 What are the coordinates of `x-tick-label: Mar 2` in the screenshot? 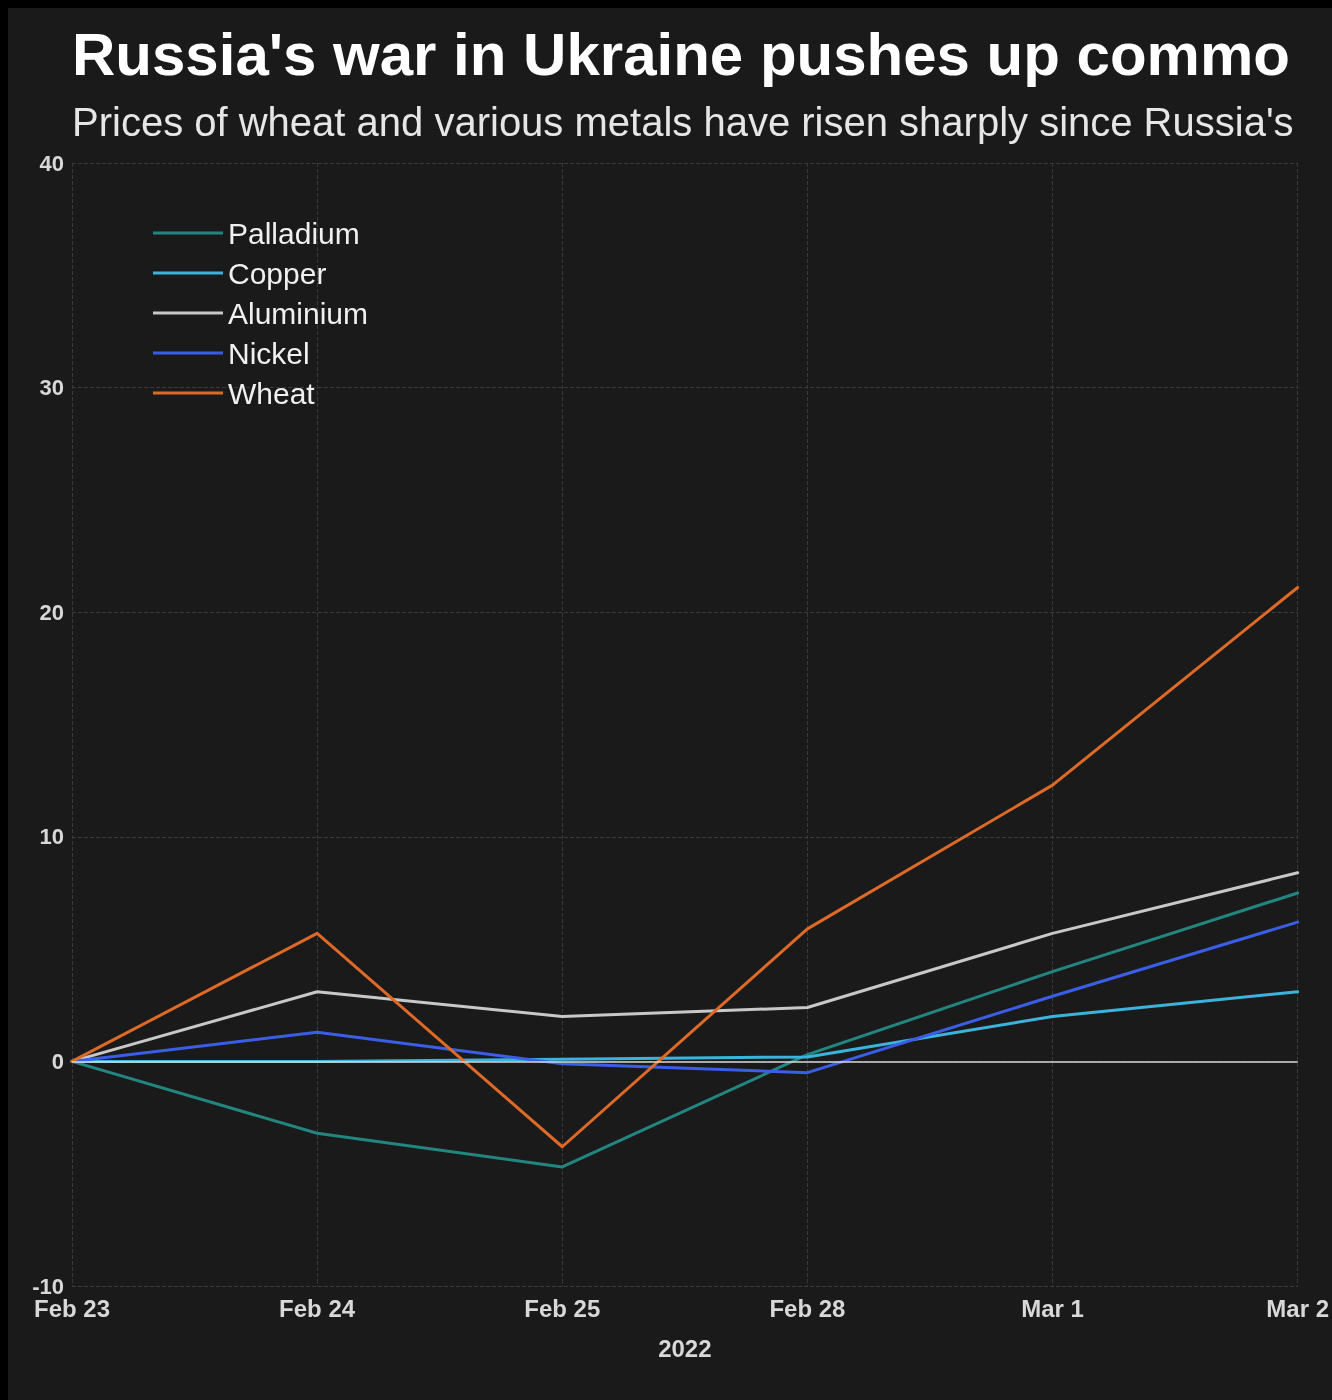 It's located at (1297, 1308).